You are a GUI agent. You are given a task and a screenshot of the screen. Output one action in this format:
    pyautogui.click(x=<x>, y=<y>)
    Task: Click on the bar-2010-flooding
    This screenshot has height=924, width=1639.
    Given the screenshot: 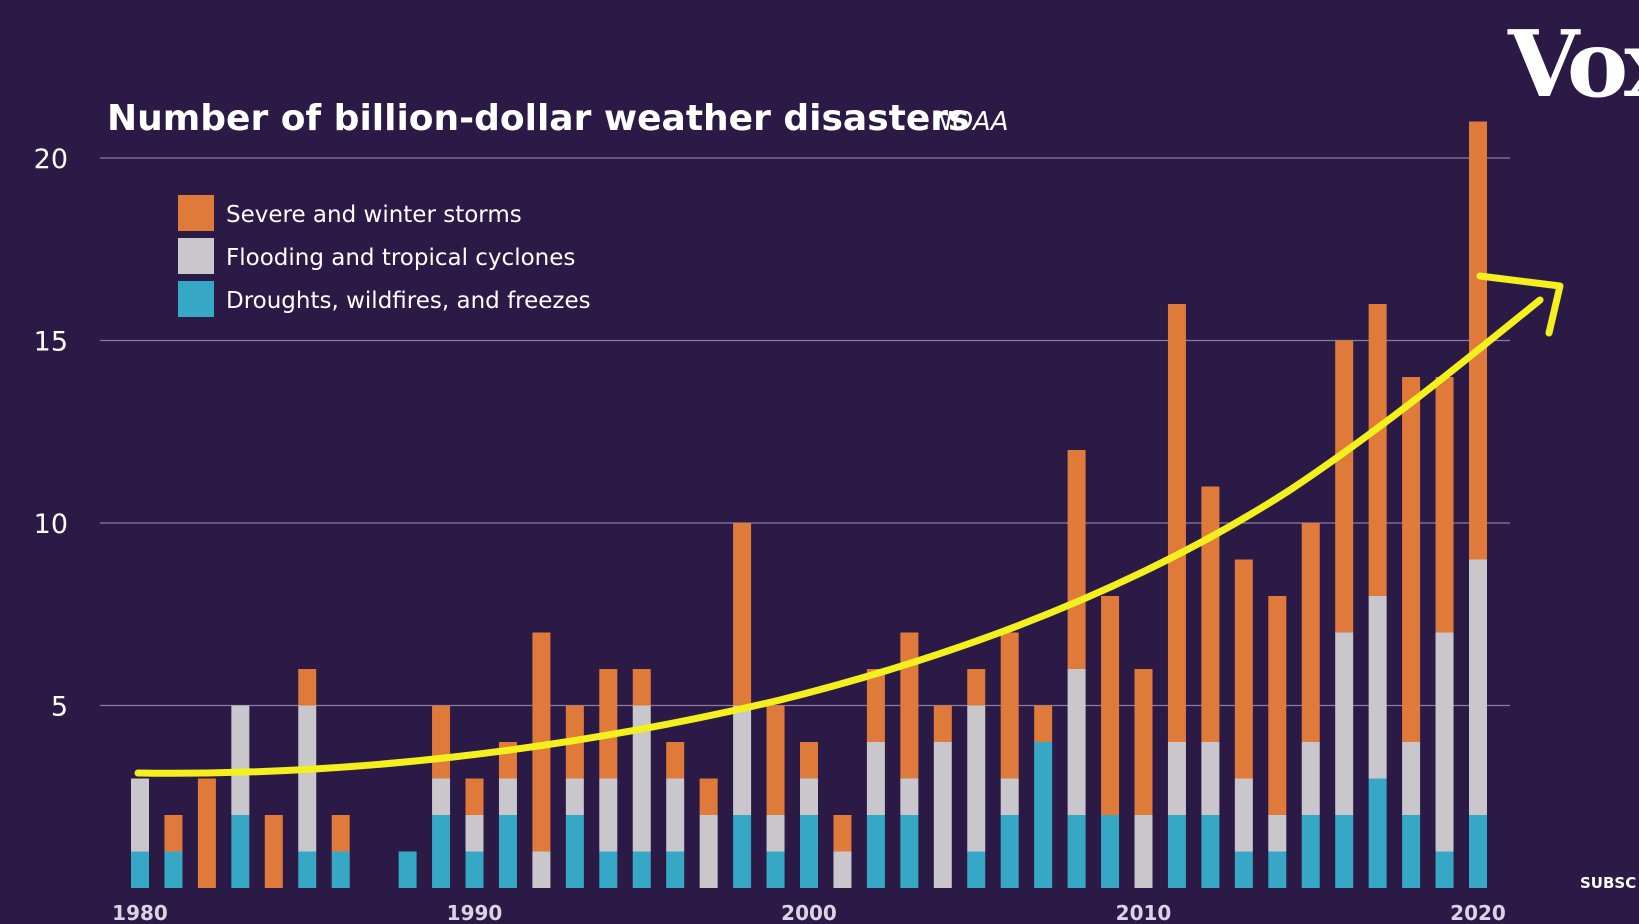 What is the action you would take?
    pyautogui.click(x=1143, y=851)
    